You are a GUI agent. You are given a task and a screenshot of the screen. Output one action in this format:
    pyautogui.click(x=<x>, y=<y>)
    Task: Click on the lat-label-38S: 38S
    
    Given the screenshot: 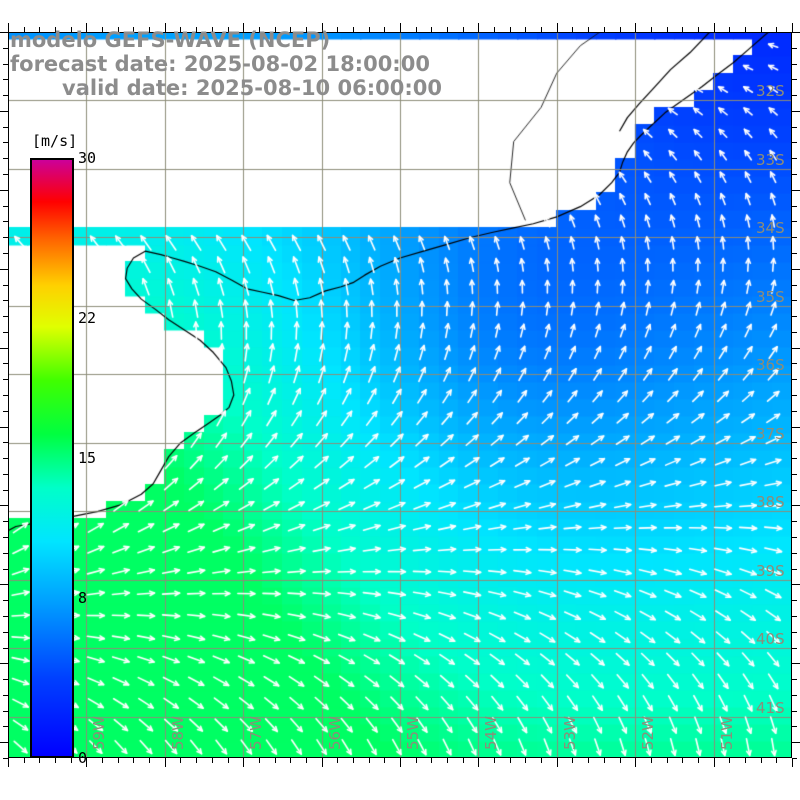 What is the action you would take?
    pyautogui.click(x=770, y=502)
    